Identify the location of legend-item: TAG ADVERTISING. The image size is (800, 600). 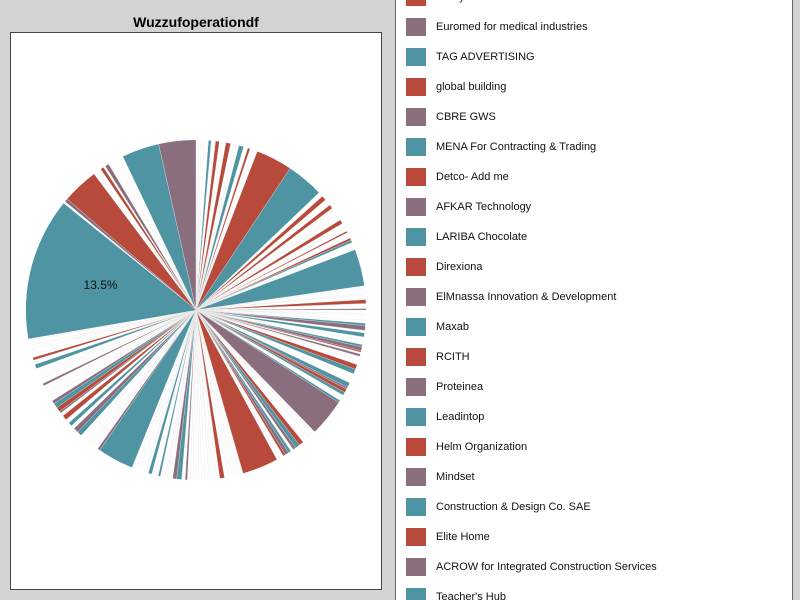
(470, 57).